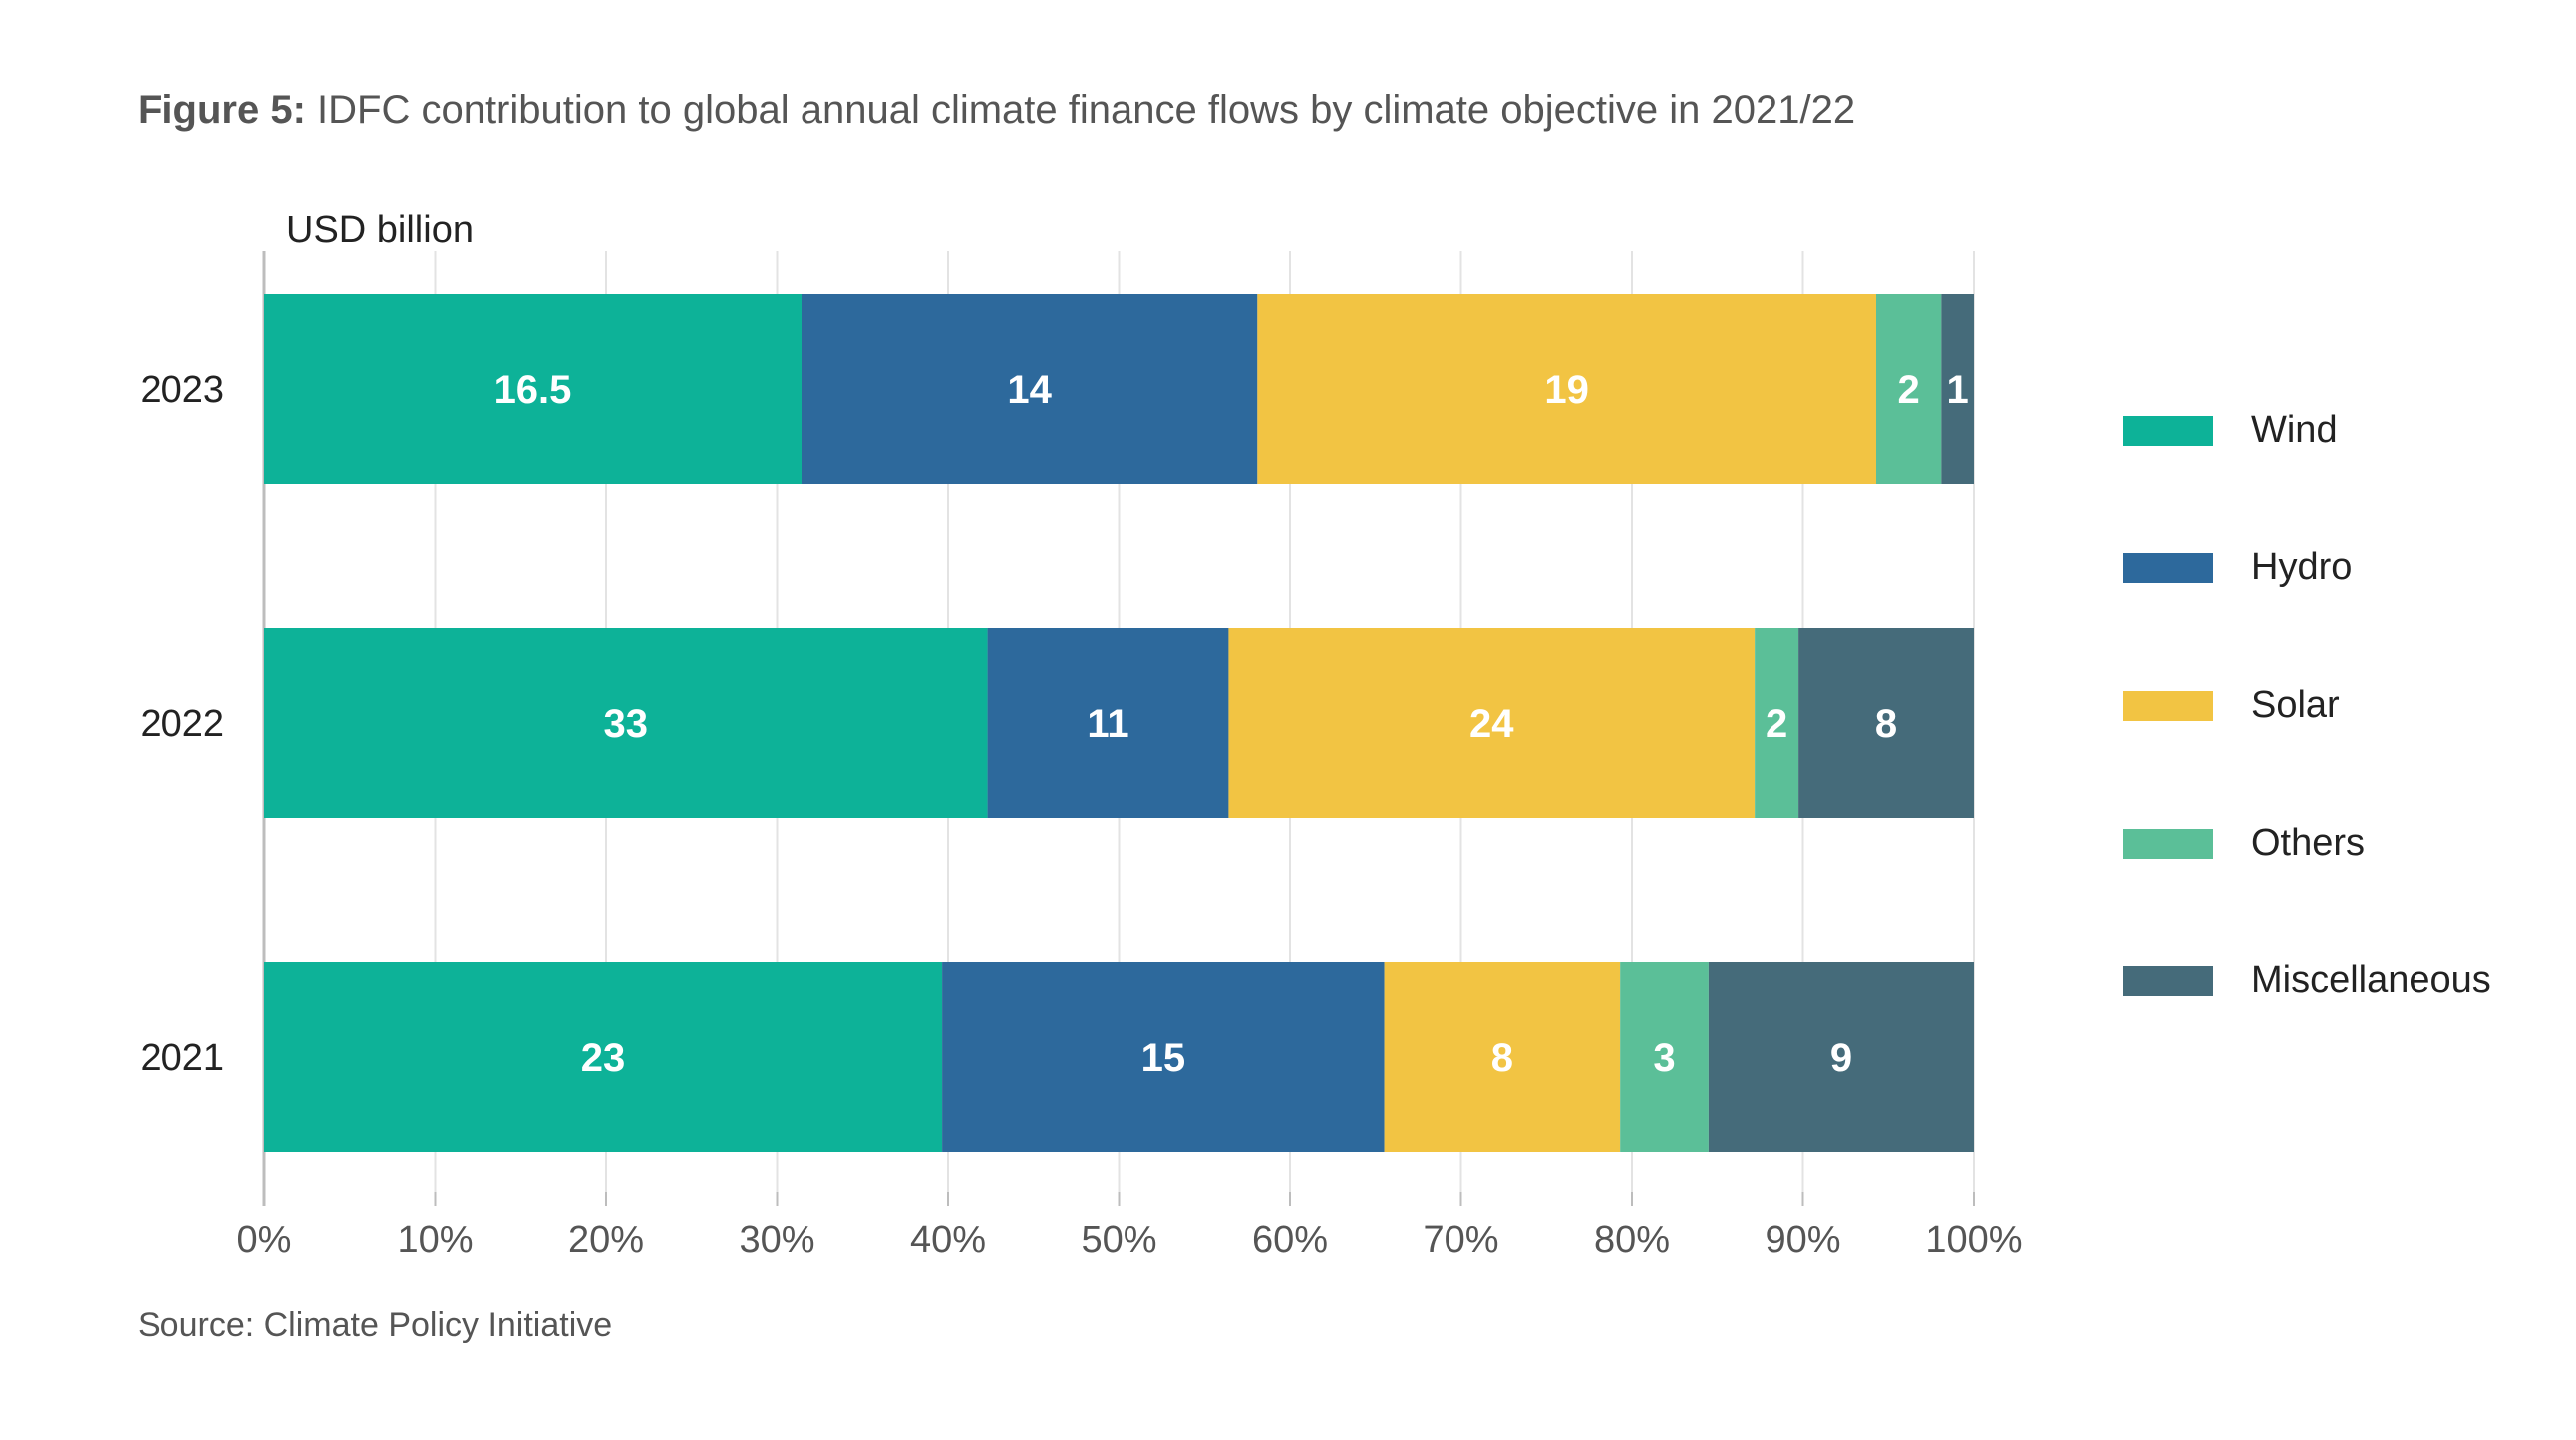 The image size is (2576, 1440). I want to click on x-tick-label: 60%, so click(1290, 1239).